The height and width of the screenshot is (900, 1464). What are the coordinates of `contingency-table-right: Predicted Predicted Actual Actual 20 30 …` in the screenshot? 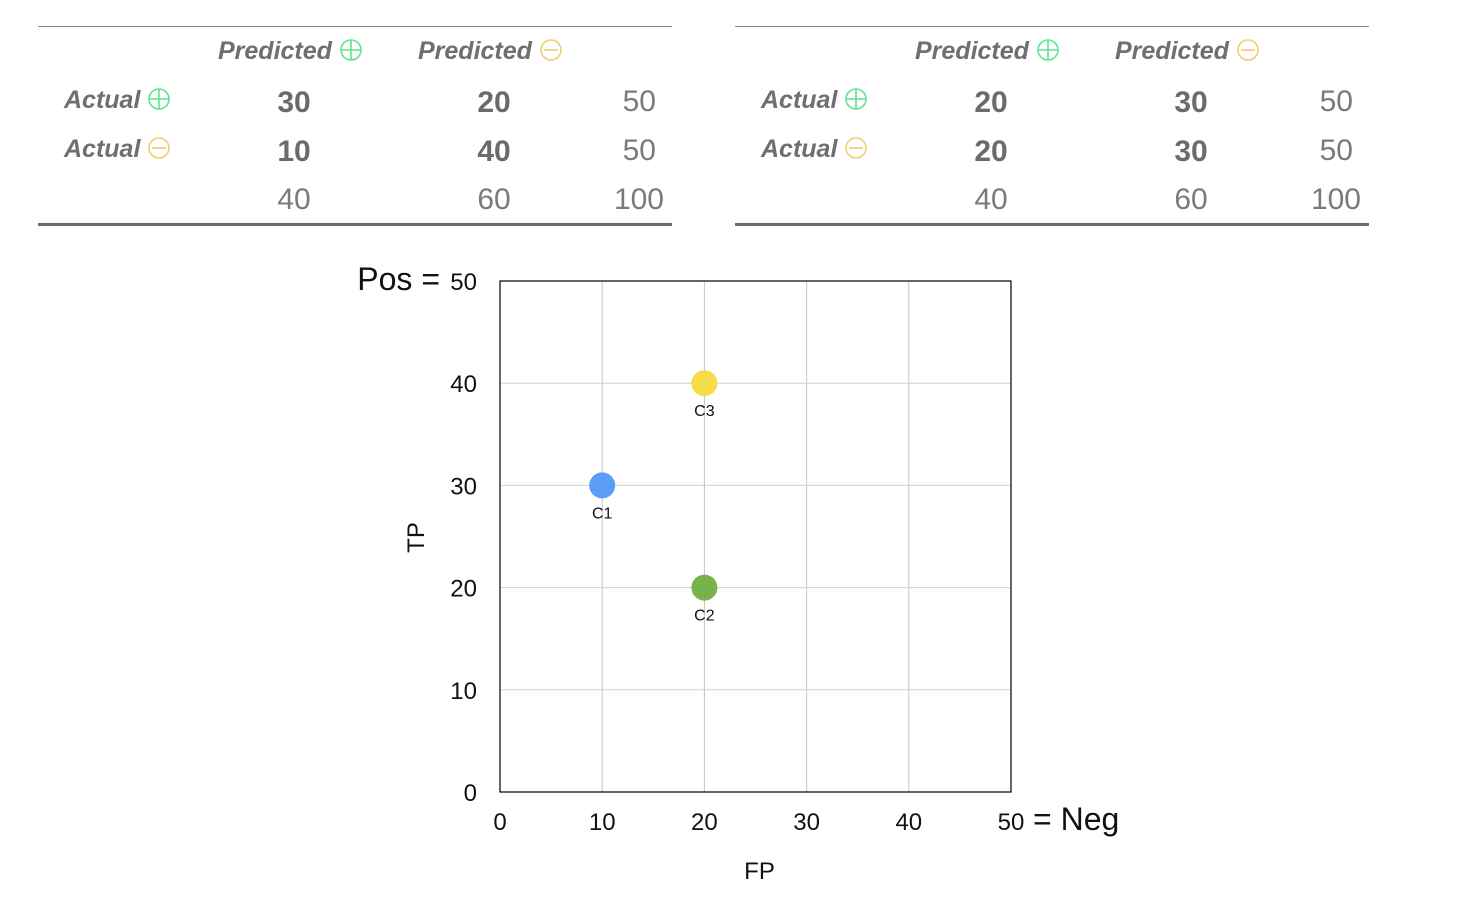 It's located at (1052, 126).